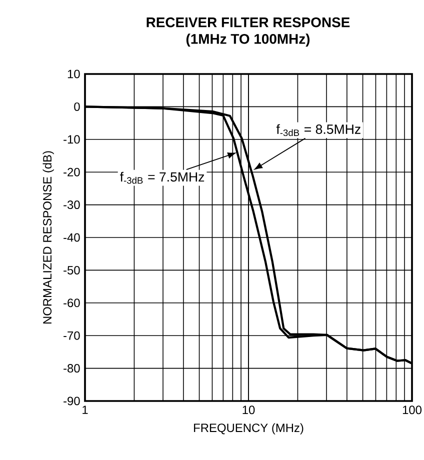  I want to click on y-axis-title: NORMALIZED RESPONSE (dB), so click(48, 237).